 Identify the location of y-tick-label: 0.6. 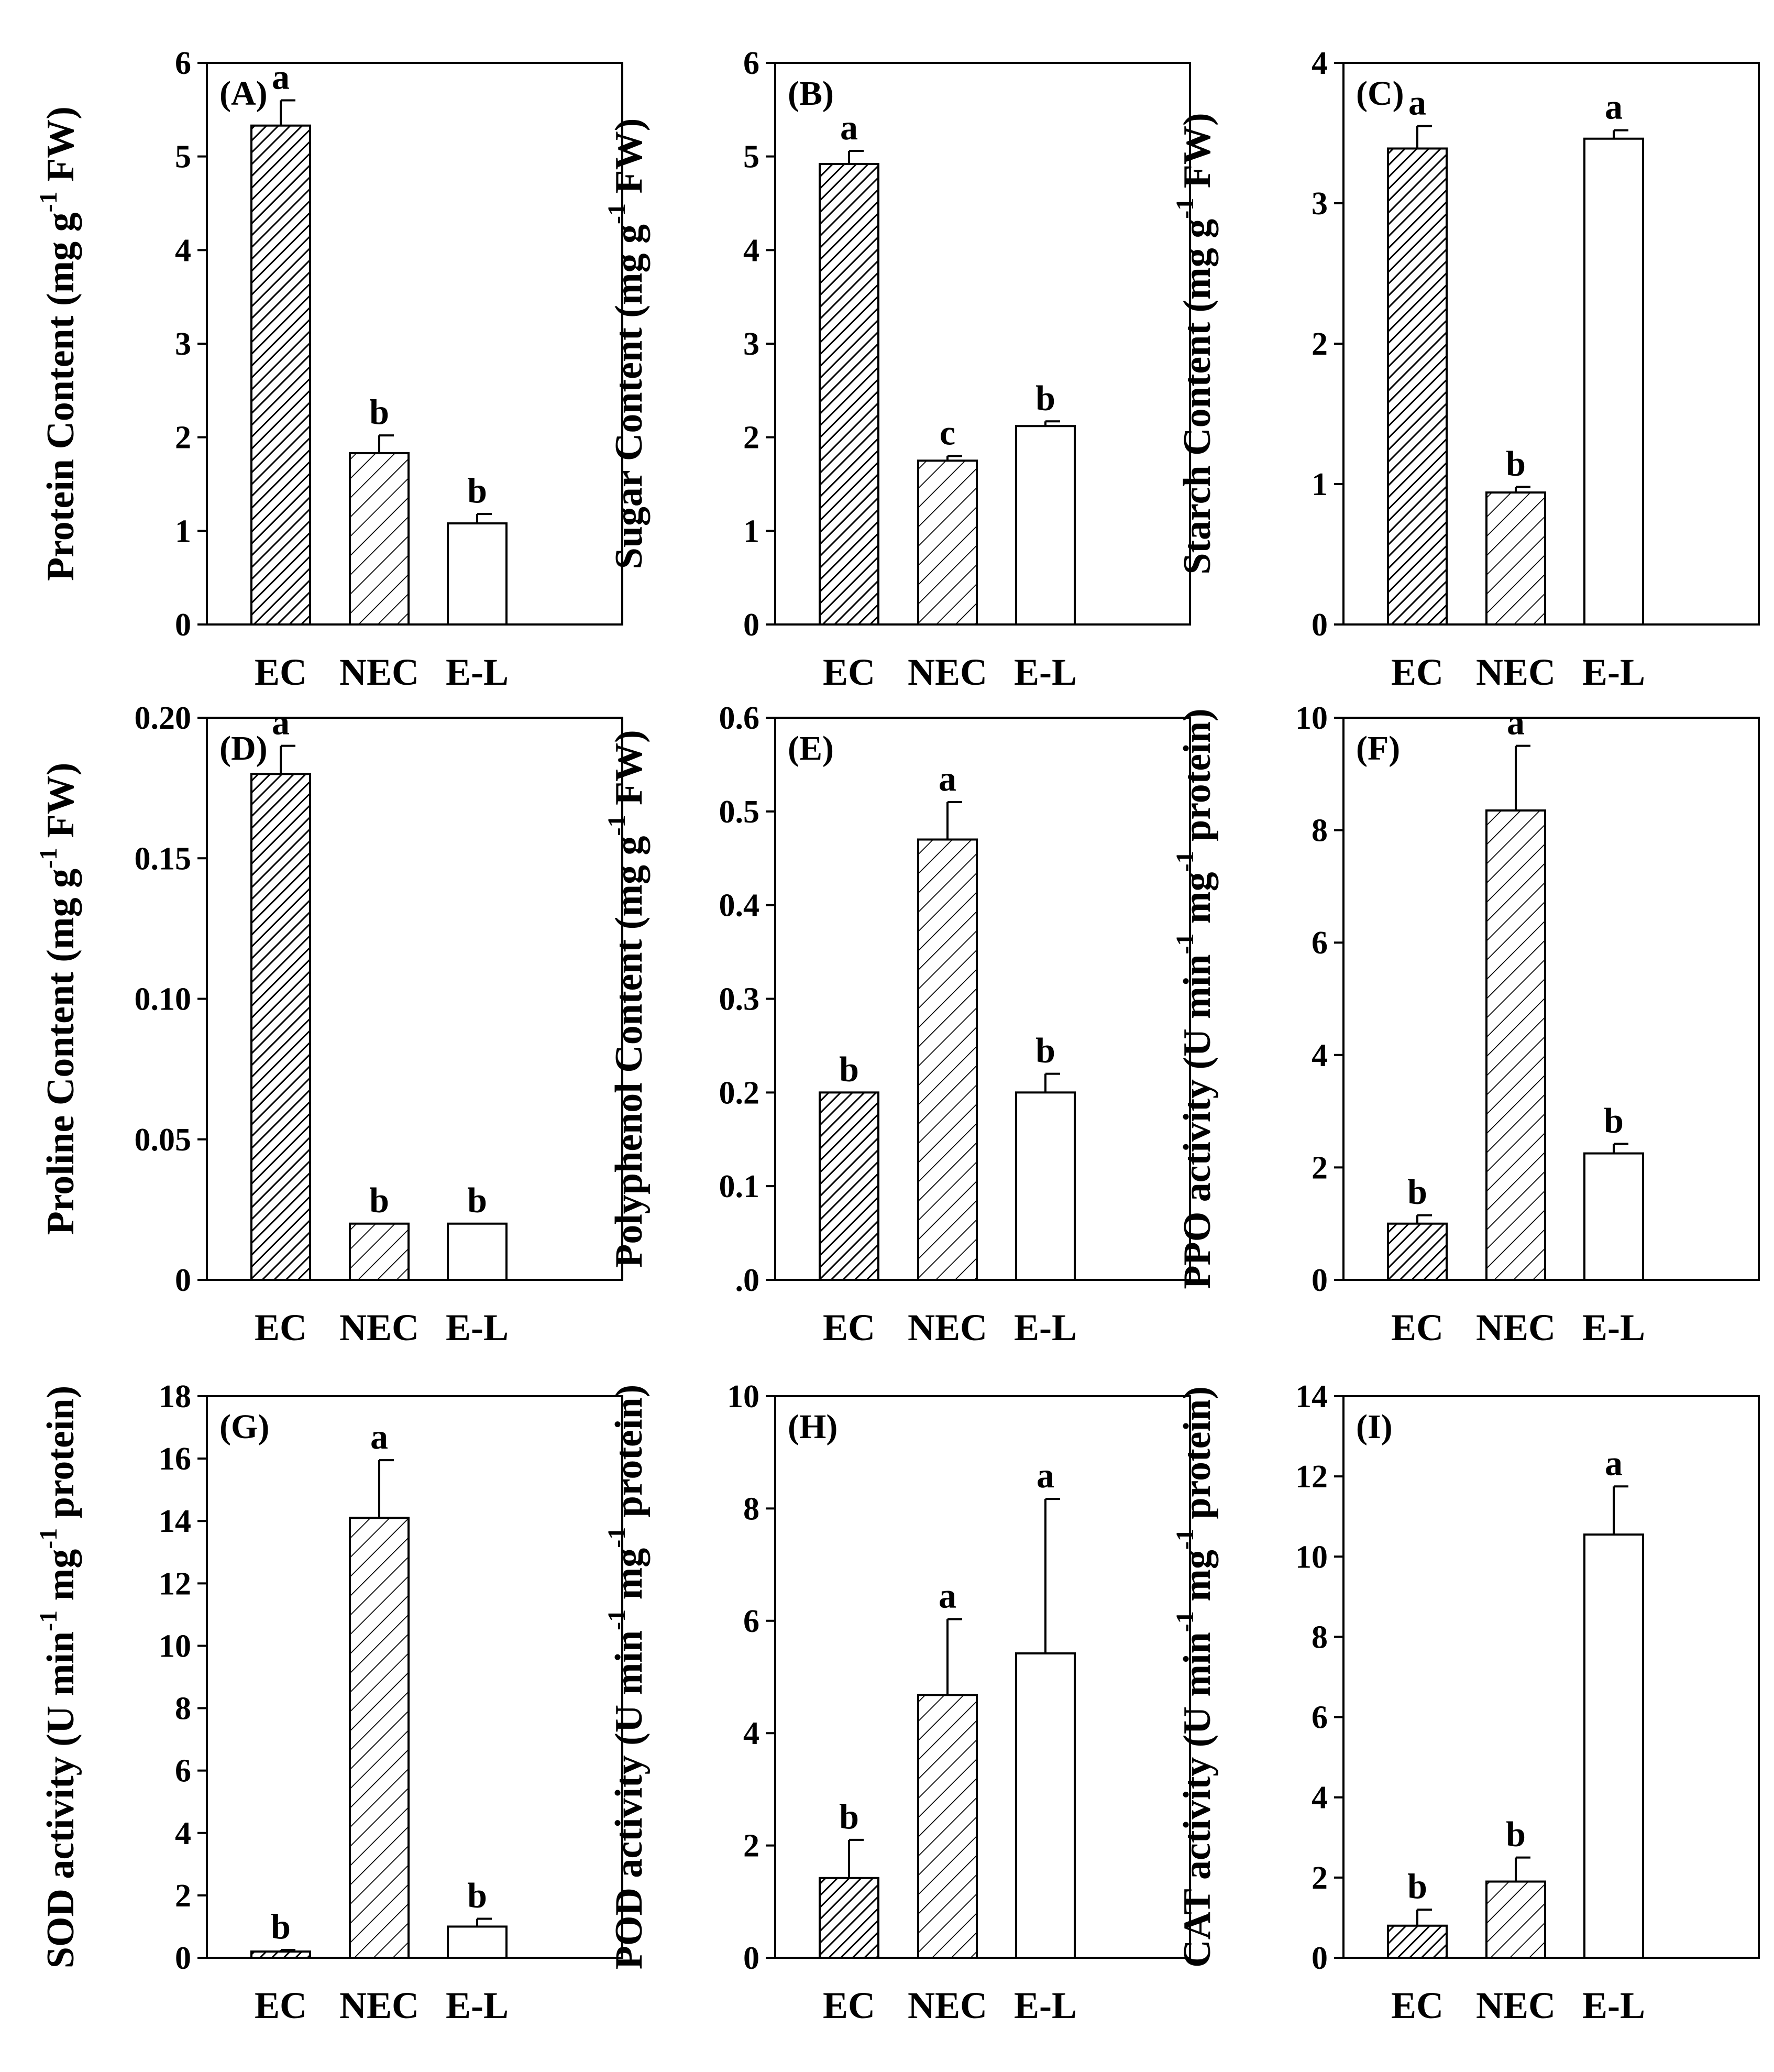
(740, 718).